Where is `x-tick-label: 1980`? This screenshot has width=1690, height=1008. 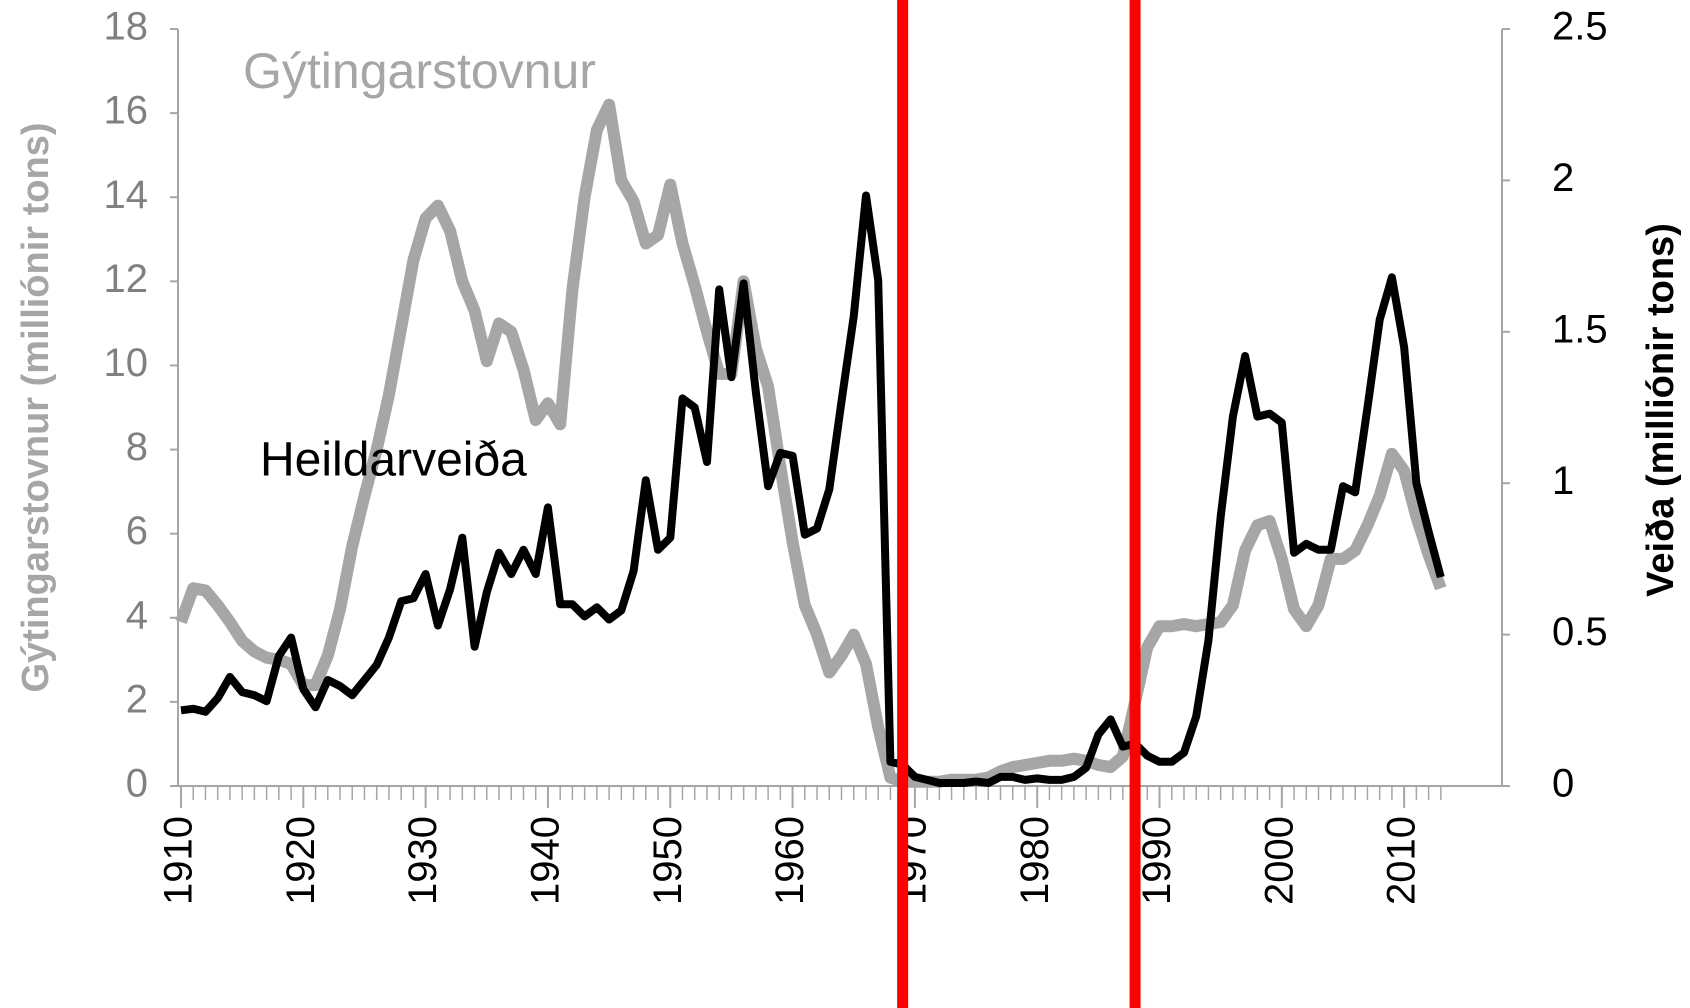 x-tick-label: 1980 is located at coordinates (1035, 860).